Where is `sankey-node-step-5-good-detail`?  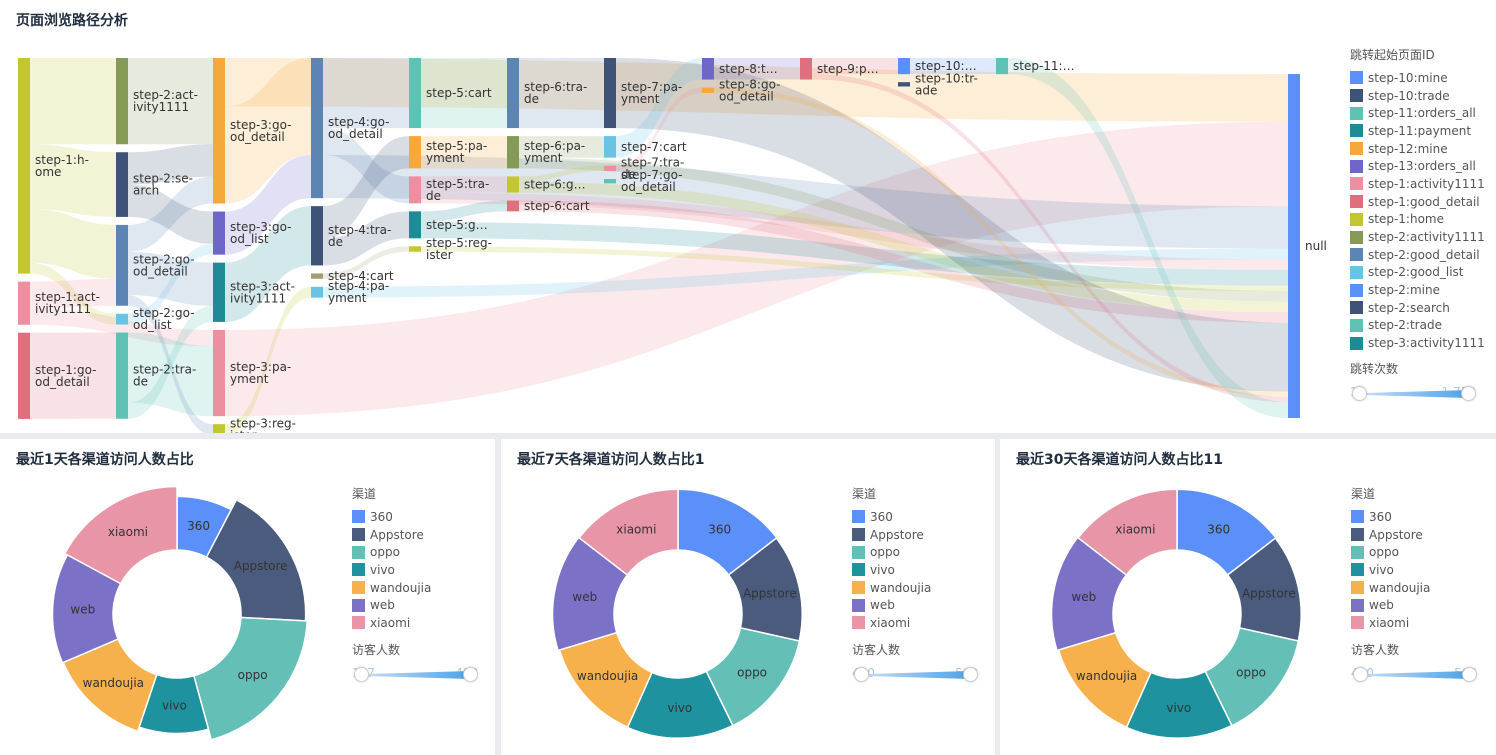 sankey-node-step-5-good-detail is located at coordinates (415, 225).